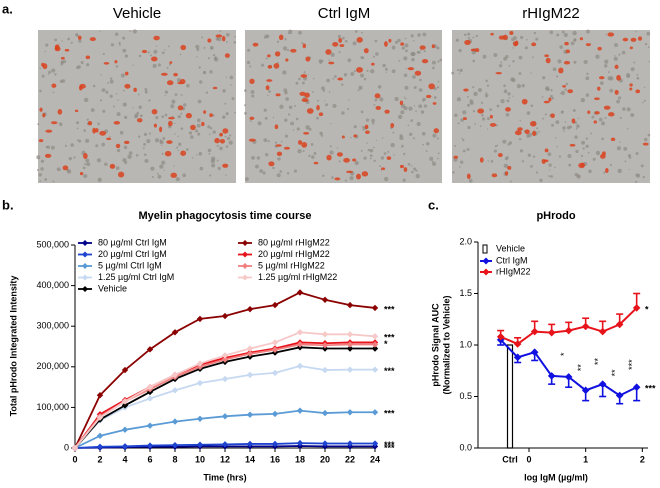 This screenshot has width=660, height=488. Describe the element at coordinates (564, 354) in the screenshot. I see `point-significance: *` at that location.